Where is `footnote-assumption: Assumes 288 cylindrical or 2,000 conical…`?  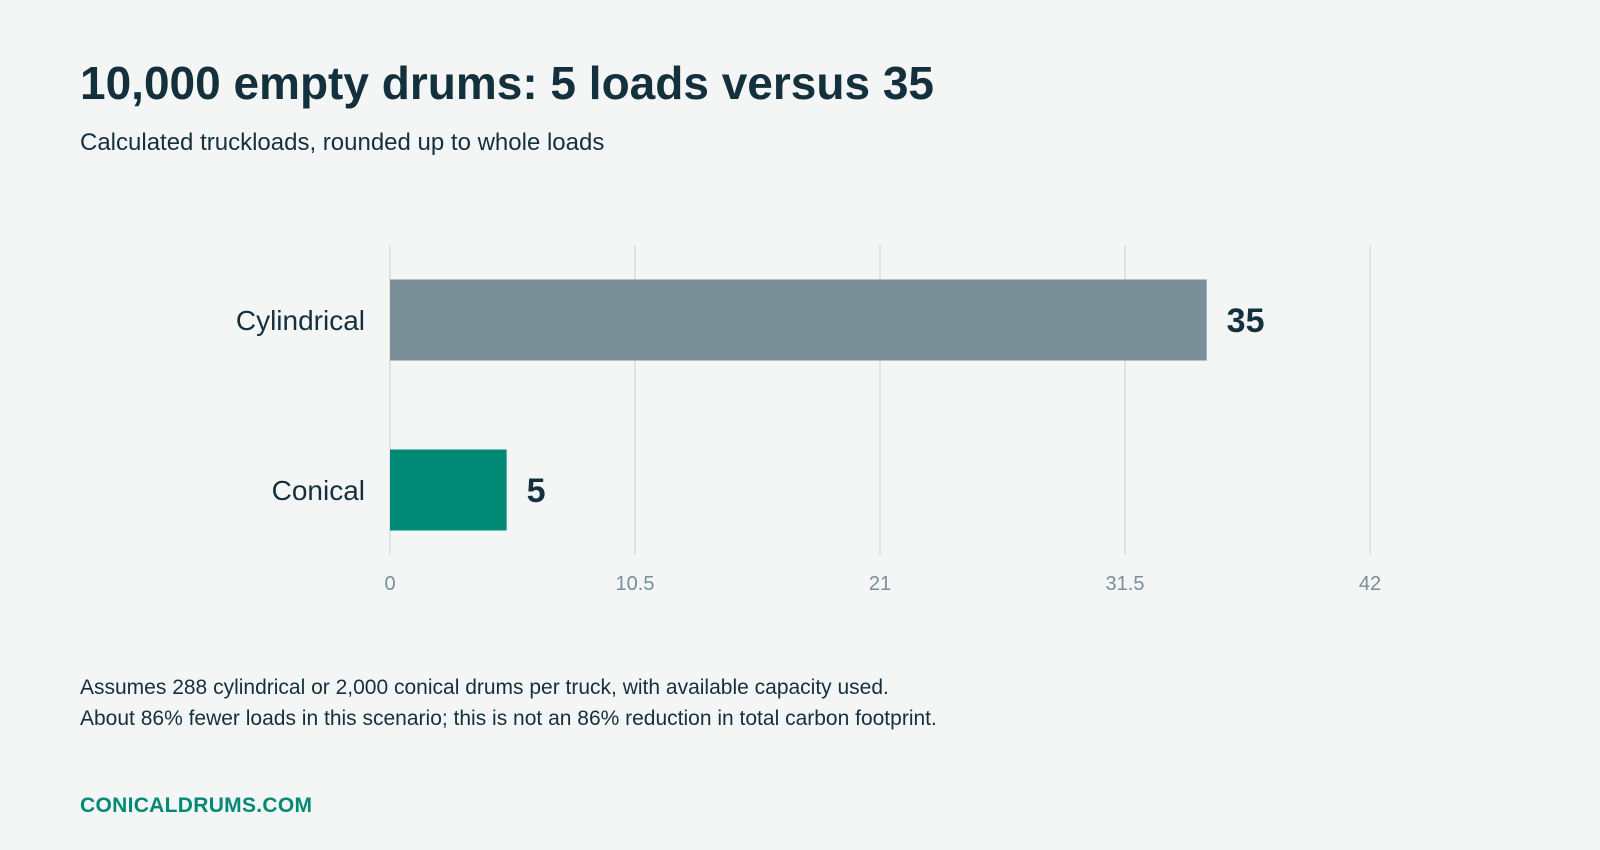
footnote-assumption: Assumes 288 cylindrical or 2,000 conical… is located at coordinates (484, 687).